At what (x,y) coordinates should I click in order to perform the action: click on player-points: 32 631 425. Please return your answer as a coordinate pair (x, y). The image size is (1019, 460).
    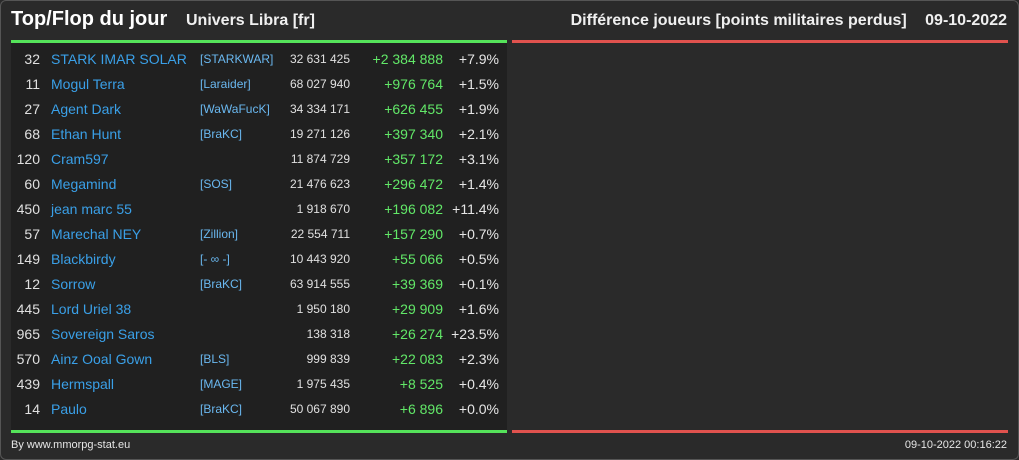
    Looking at the image, I should click on (319, 59).